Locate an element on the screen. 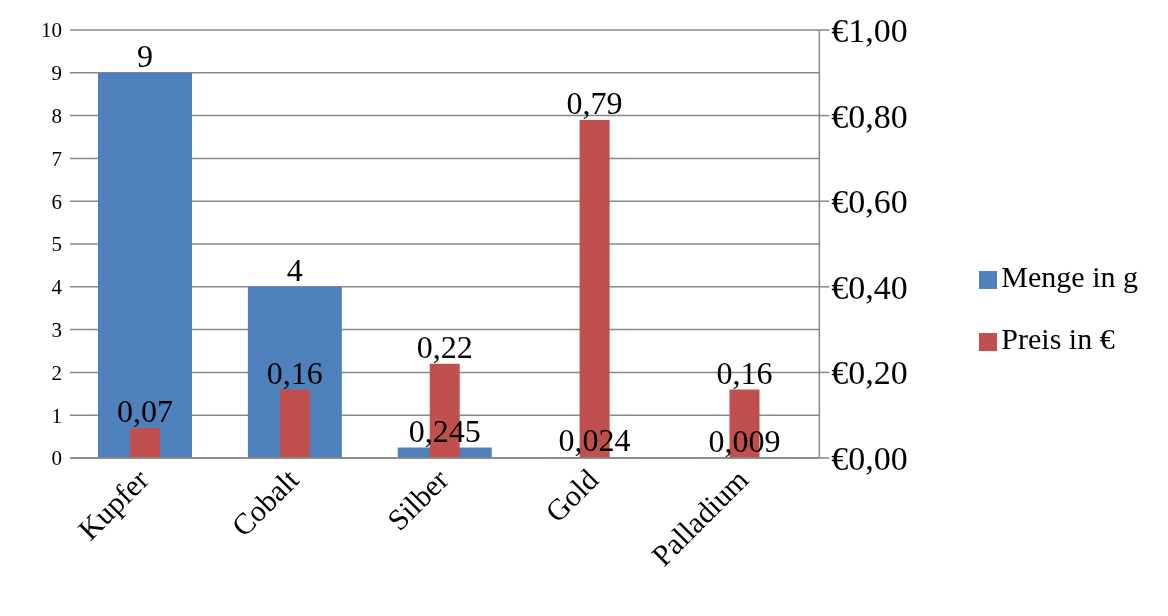  data-label: 0,22 is located at coordinates (444, 346).